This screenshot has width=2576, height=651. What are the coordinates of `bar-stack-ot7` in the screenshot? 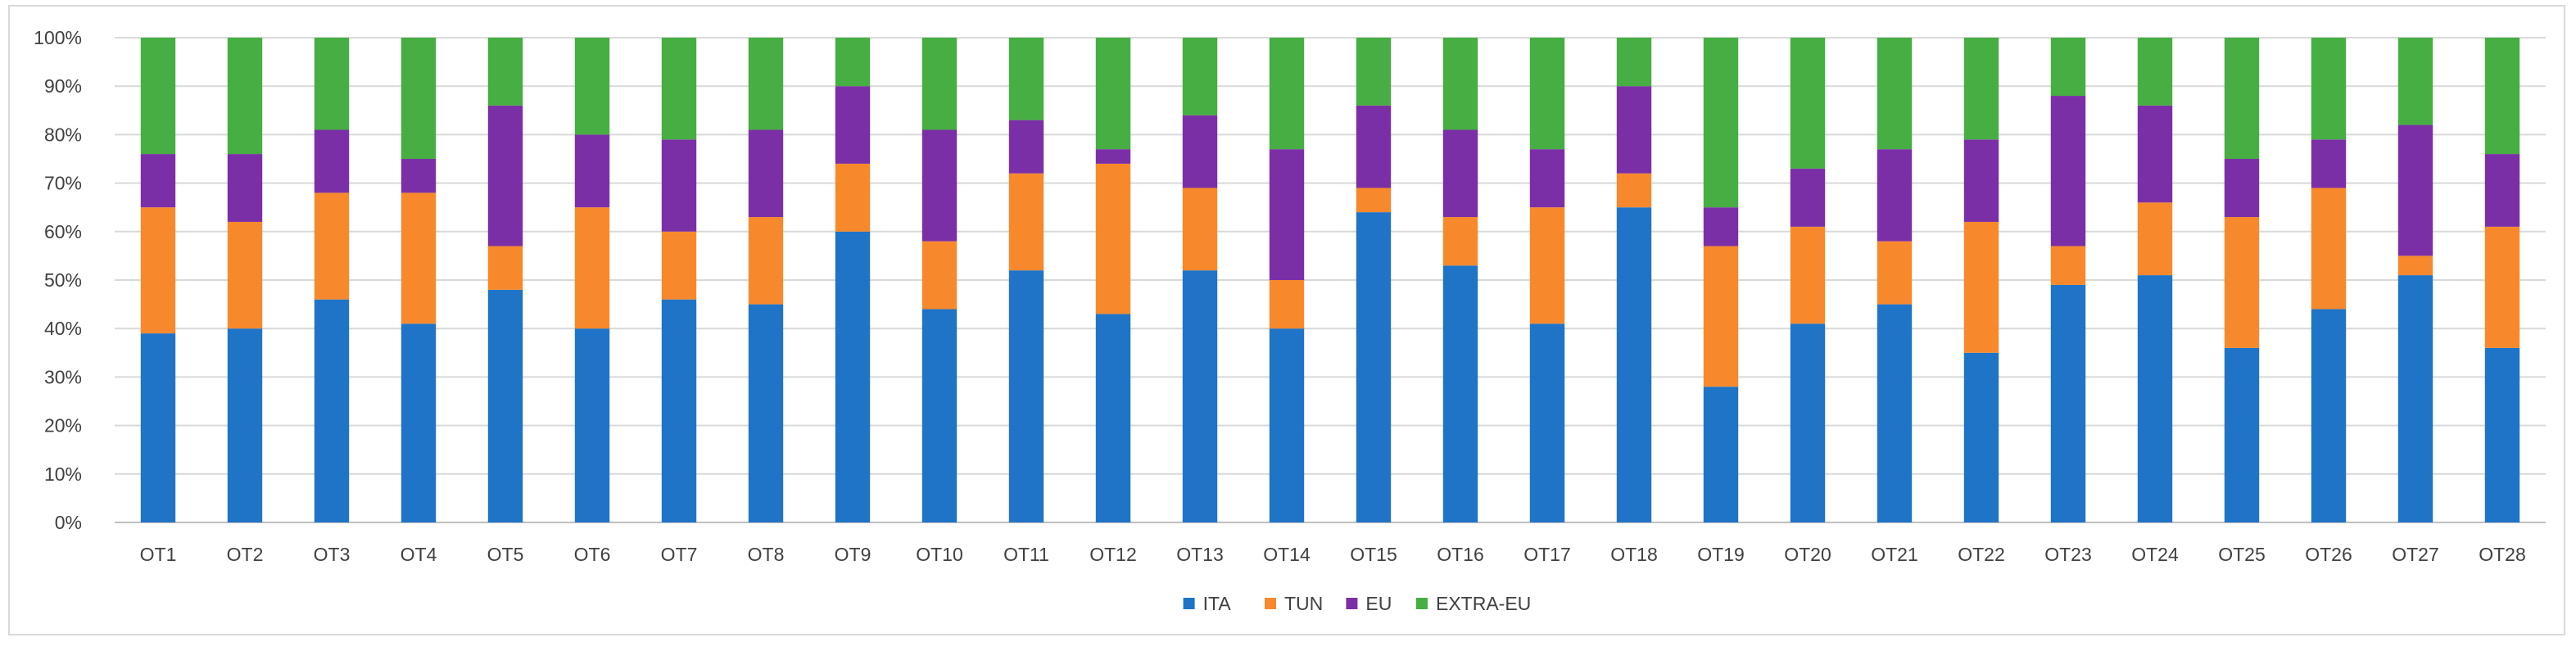 It's located at (679, 280).